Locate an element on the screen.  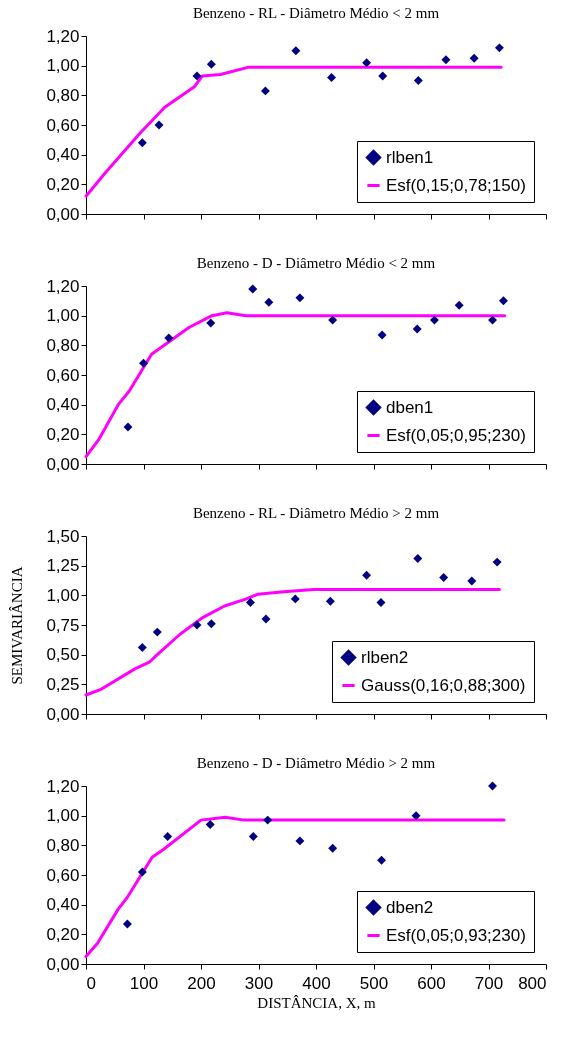
x-tick-label: 400 is located at coordinates (316, 983).